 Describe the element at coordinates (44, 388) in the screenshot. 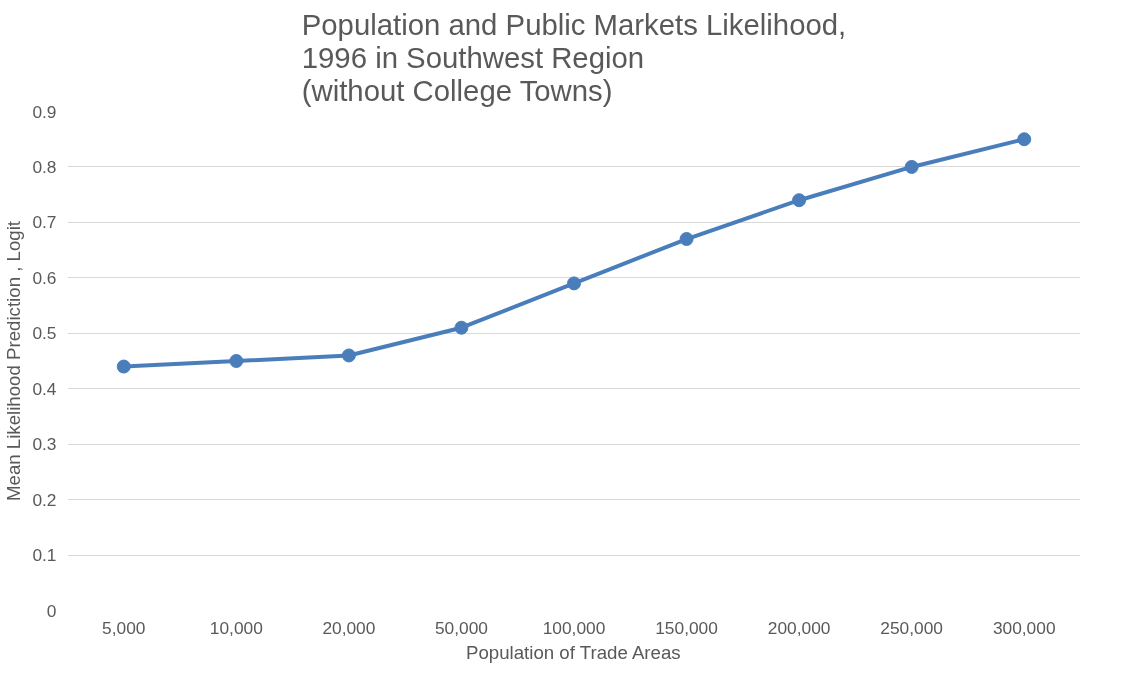

I see `y-tick-label: 0.4` at that location.